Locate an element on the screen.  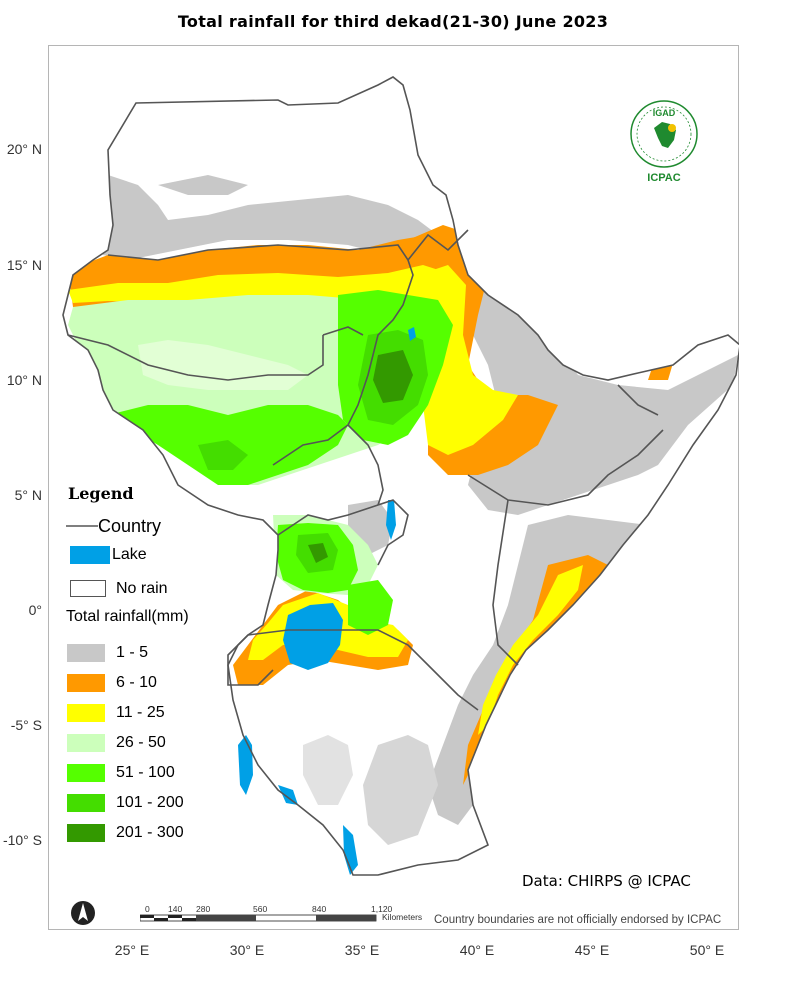
legend-title: Legend is located at coordinates (101, 493).